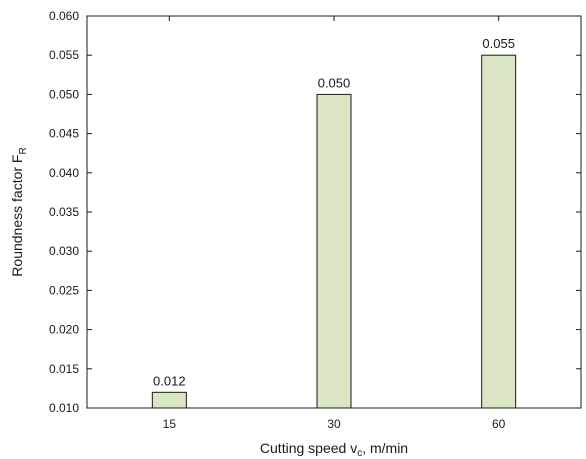 The image size is (586, 459). What do you see at coordinates (334, 449) in the screenshot?
I see `x-axis-title: Cutting speed vc, m/min` at bounding box center [334, 449].